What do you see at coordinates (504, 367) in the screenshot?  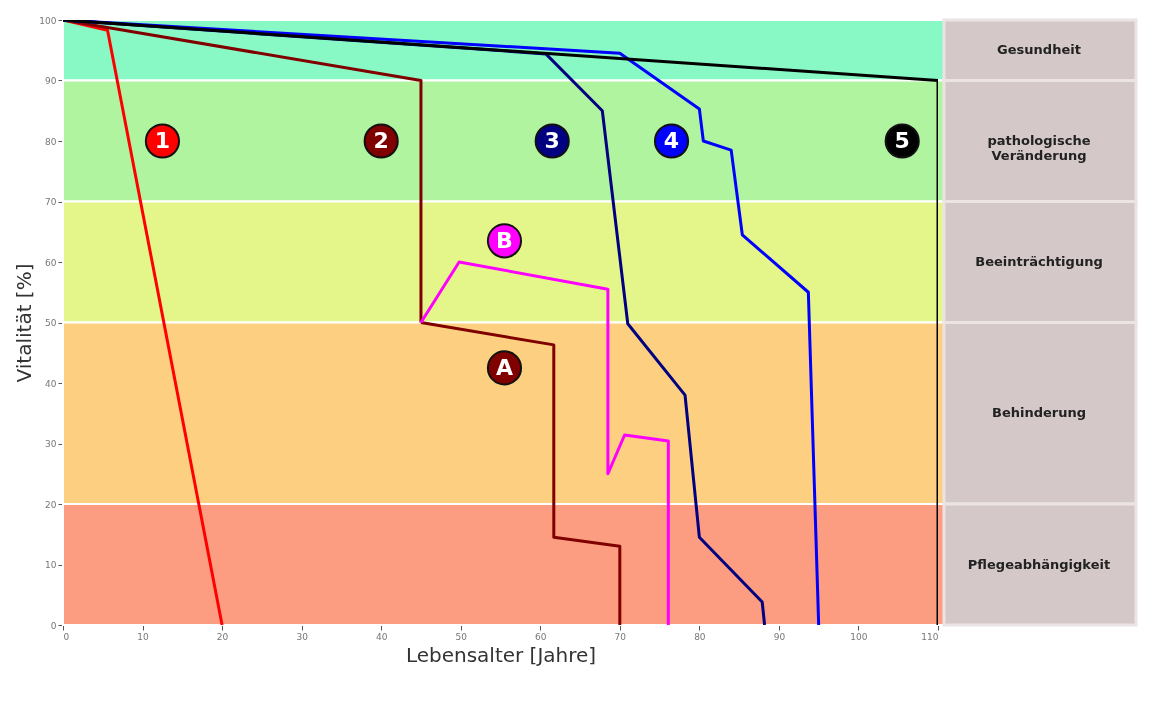 I see `annotation: A` at bounding box center [504, 367].